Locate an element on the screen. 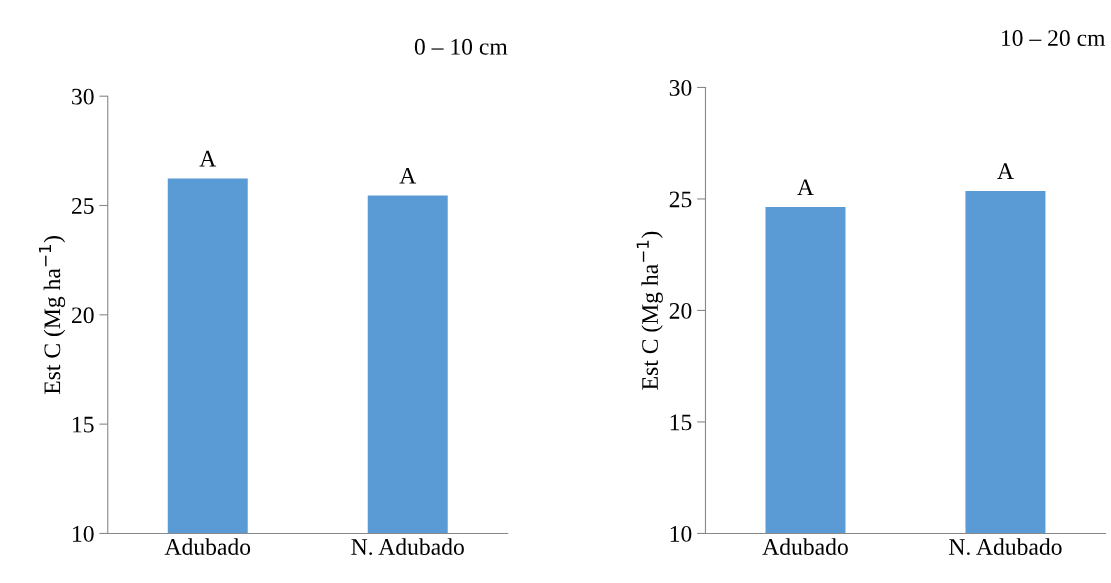 This screenshot has width=1111, height=583. chart-title: 10 – 20 cm is located at coordinates (1053, 38).